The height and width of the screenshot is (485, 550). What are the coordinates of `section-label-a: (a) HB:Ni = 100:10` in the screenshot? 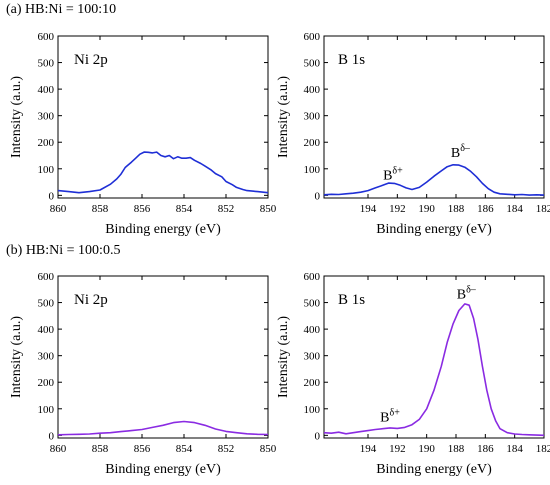 It's located at (61, 9).